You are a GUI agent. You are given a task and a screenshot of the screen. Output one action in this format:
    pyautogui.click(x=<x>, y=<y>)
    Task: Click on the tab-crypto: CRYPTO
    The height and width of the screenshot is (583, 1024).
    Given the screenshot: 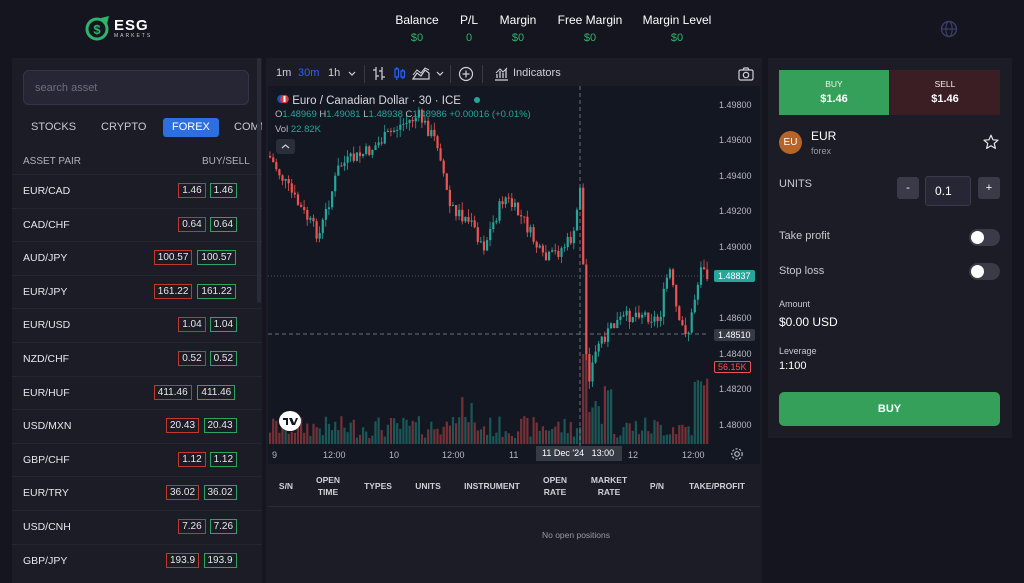 What is the action you would take?
    pyautogui.click(x=124, y=127)
    